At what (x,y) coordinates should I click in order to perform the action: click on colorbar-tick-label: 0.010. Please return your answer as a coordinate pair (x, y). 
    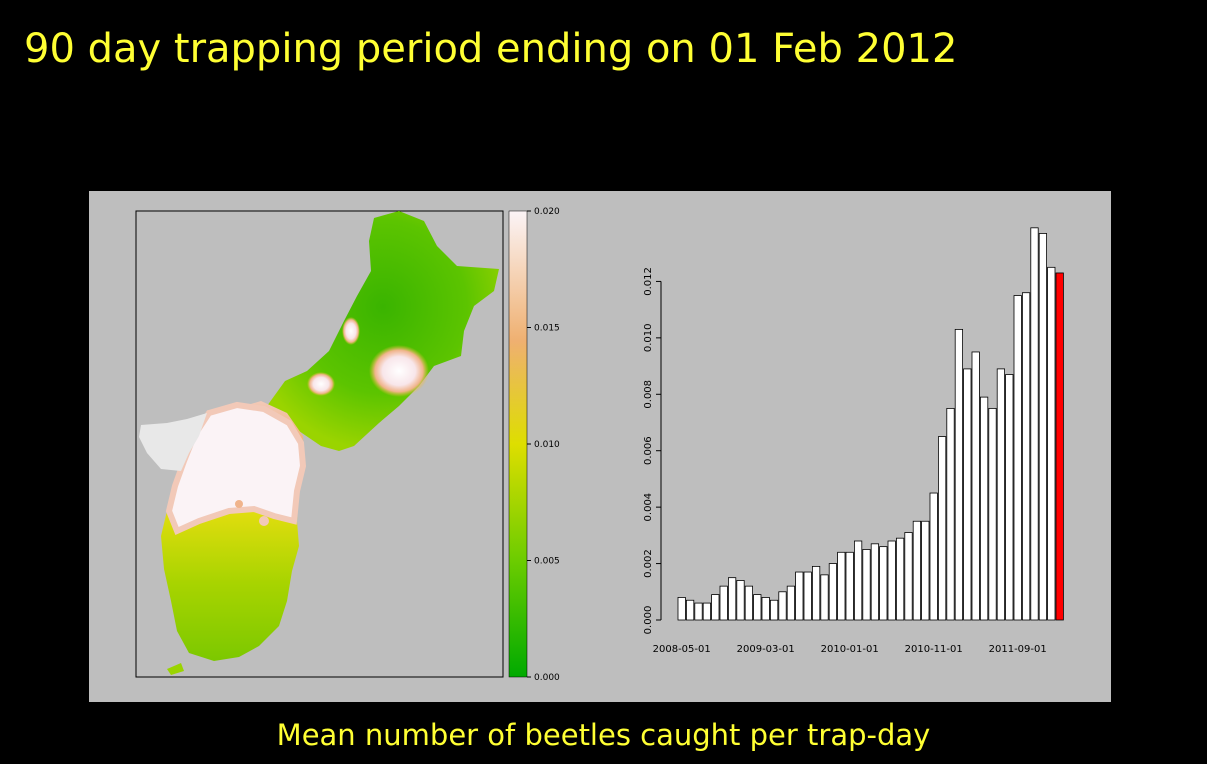
    Looking at the image, I should click on (547, 445).